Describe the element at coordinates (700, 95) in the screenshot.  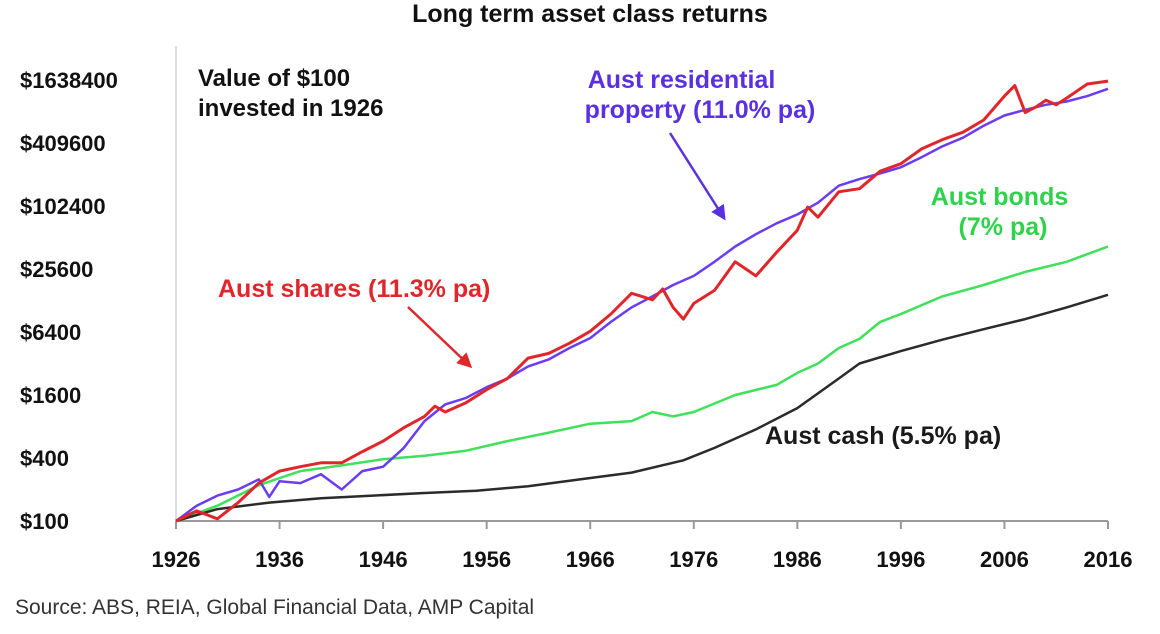
I see `series-label-property: Aust residential property (11.0% pa)` at that location.